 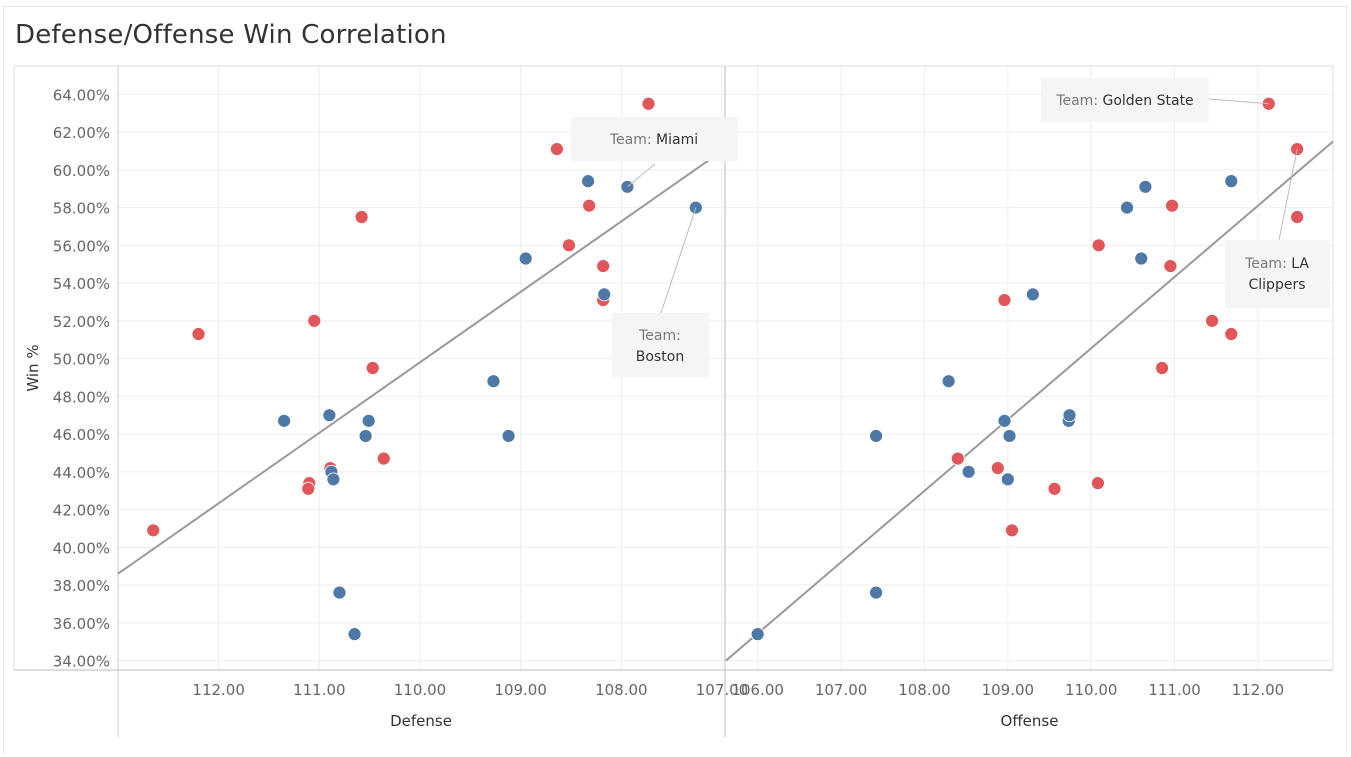 I want to click on annotation-team-golden-state: Team: Golden State, so click(x=1155, y=100).